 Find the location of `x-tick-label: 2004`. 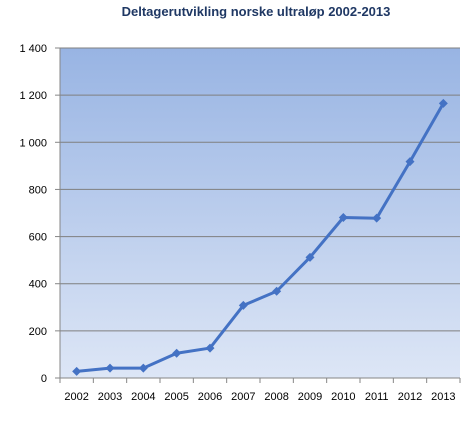

x-tick-label: 2004 is located at coordinates (143, 397).